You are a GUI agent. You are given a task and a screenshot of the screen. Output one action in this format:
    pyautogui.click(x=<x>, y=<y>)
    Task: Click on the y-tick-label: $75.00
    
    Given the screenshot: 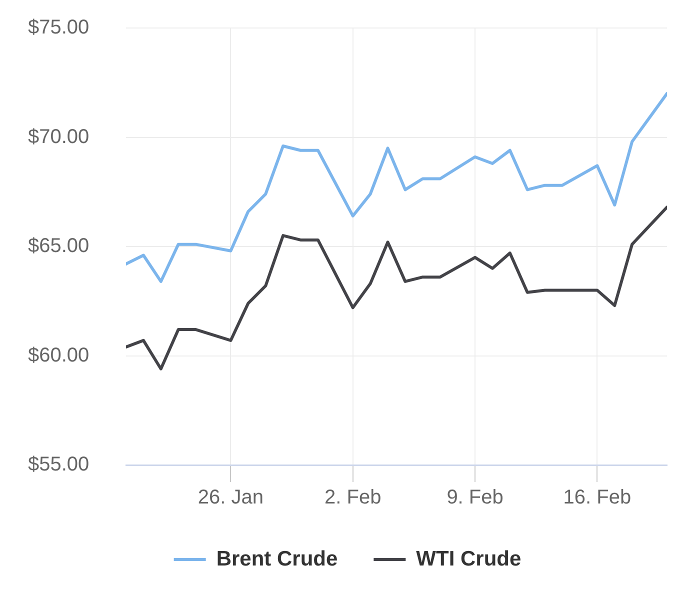 What is the action you would take?
    pyautogui.click(x=59, y=27)
    